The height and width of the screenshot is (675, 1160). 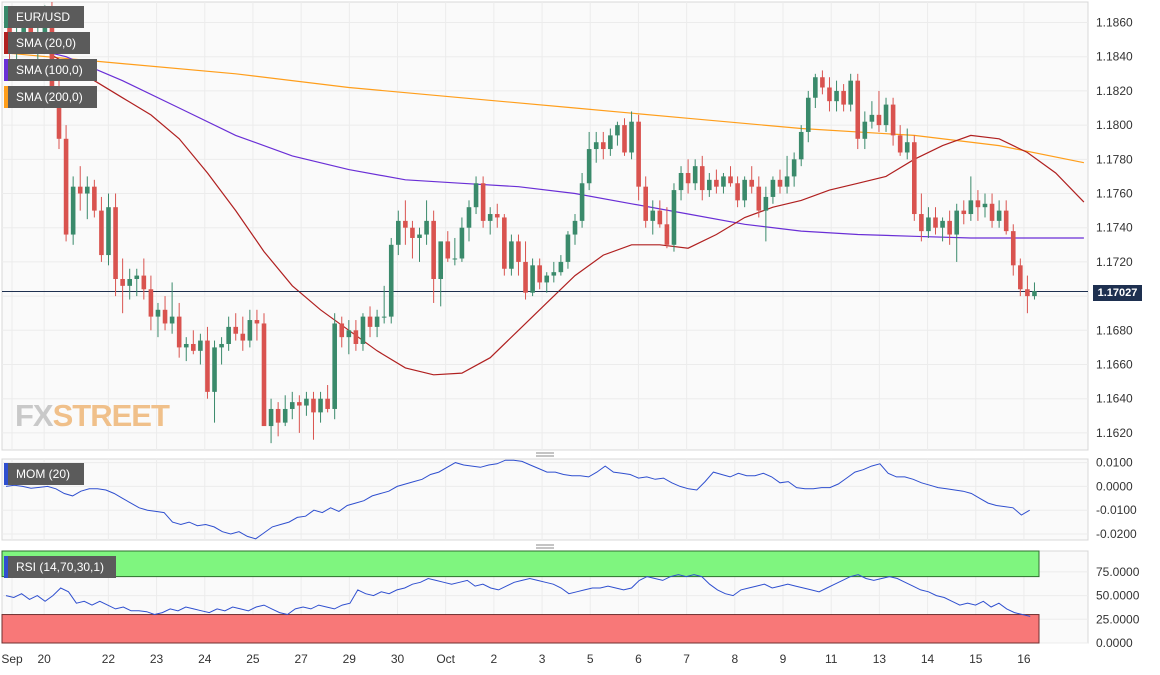 What do you see at coordinates (350, 659) in the screenshot?
I see `x-tick-label: 29` at bounding box center [350, 659].